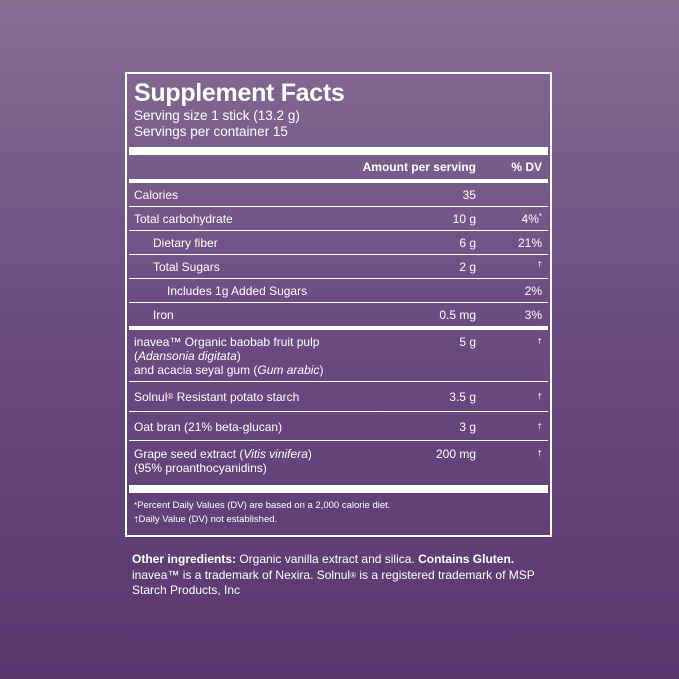  Describe the element at coordinates (211, 131) in the screenshot. I see `servings-per-container: Servings per container 15` at that location.